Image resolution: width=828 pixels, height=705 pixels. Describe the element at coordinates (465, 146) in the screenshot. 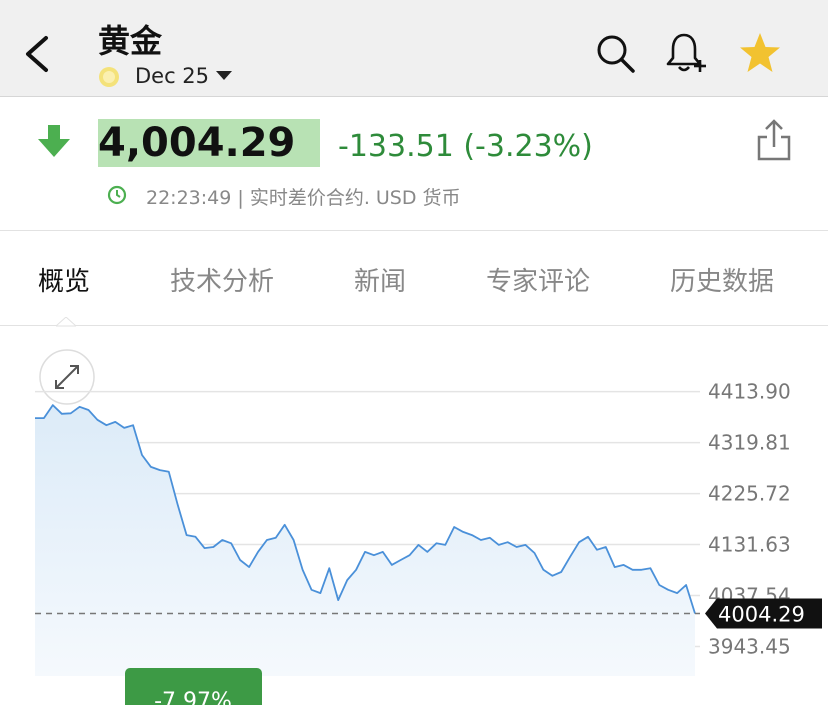

I see `price-change: -133.51 (-3.23%)` at that location.